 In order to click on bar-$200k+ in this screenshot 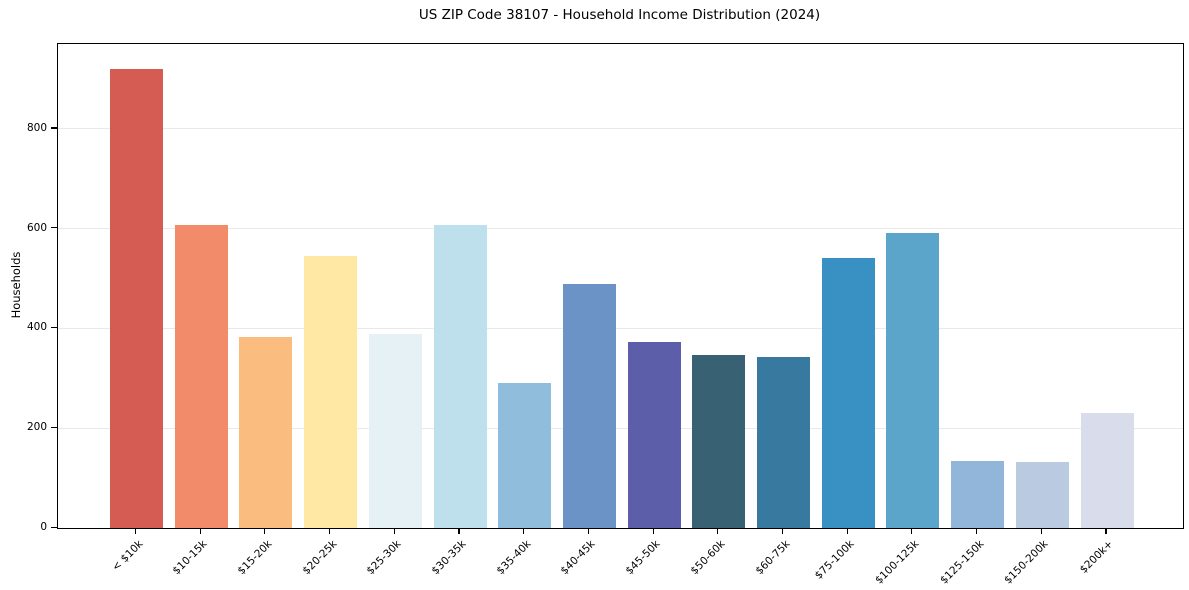, I will do `click(1107, 470)`.